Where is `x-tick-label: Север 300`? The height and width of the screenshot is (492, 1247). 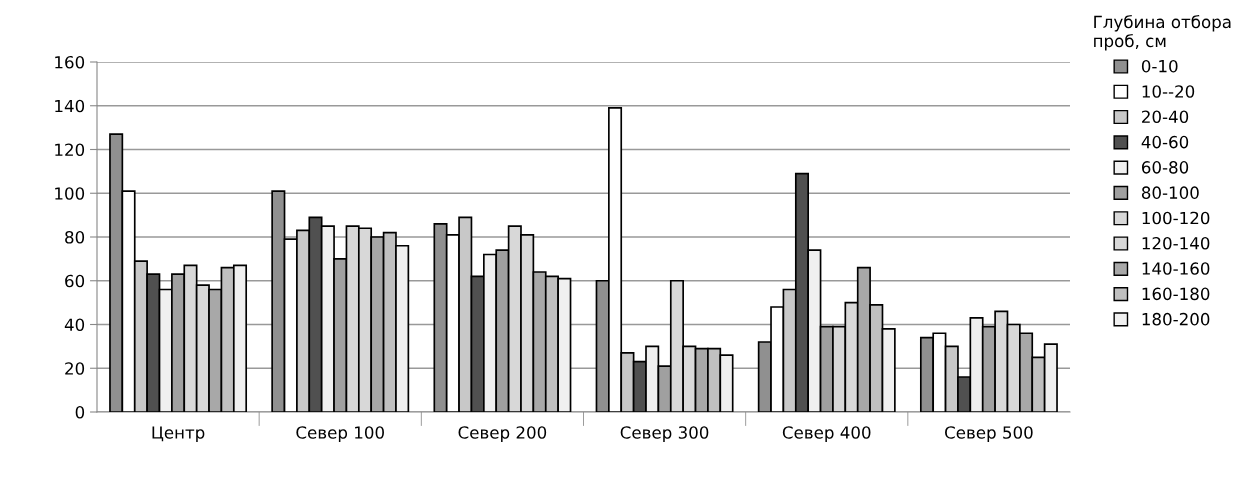 x-tick-label: Север 300 is located at coordinates (664, 434).